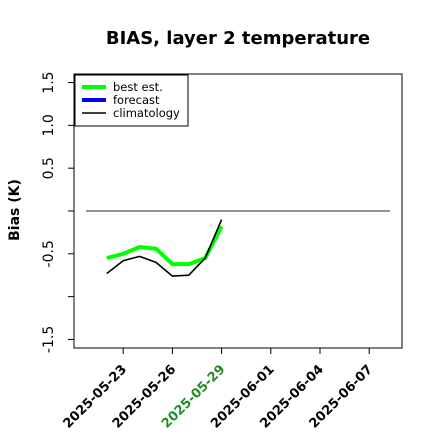 This screenshot has width=440, height=440. What do you see at coordinates (57, 212) in the screenshot?
I see `y-axis: -1.5 -0.5 0.5 1.0 1.5` at bounding box center [57, 212].